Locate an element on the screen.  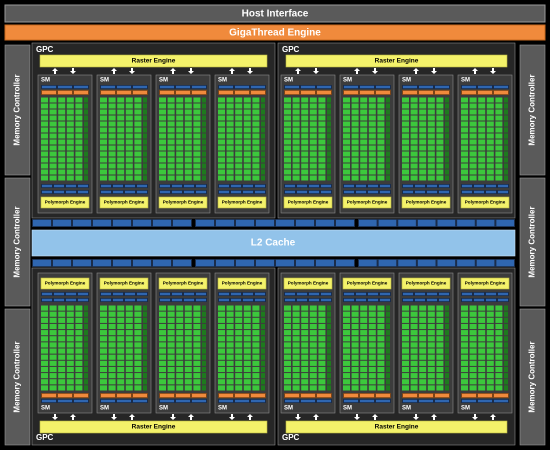
sm-orange-row-seg is located at coordinates (426, 395).